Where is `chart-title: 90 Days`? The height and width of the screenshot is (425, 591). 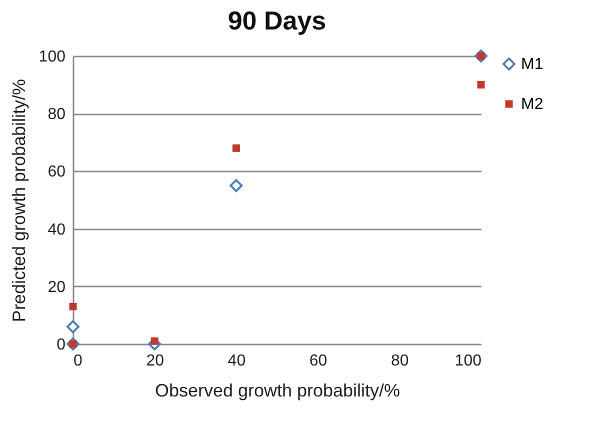 chart-title: 90 Days is located at coordinates (277, 21).